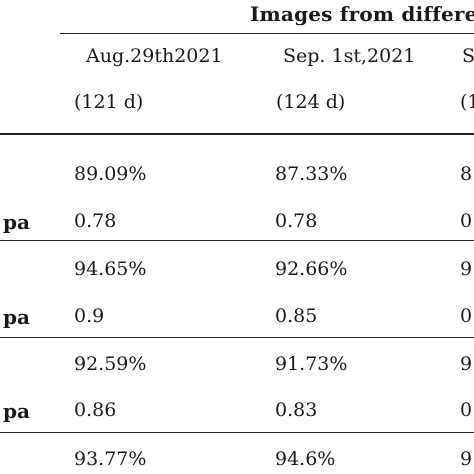  Describe the element at coordinates (267, 33) in the screenshot. I see `header-underline` at that location.